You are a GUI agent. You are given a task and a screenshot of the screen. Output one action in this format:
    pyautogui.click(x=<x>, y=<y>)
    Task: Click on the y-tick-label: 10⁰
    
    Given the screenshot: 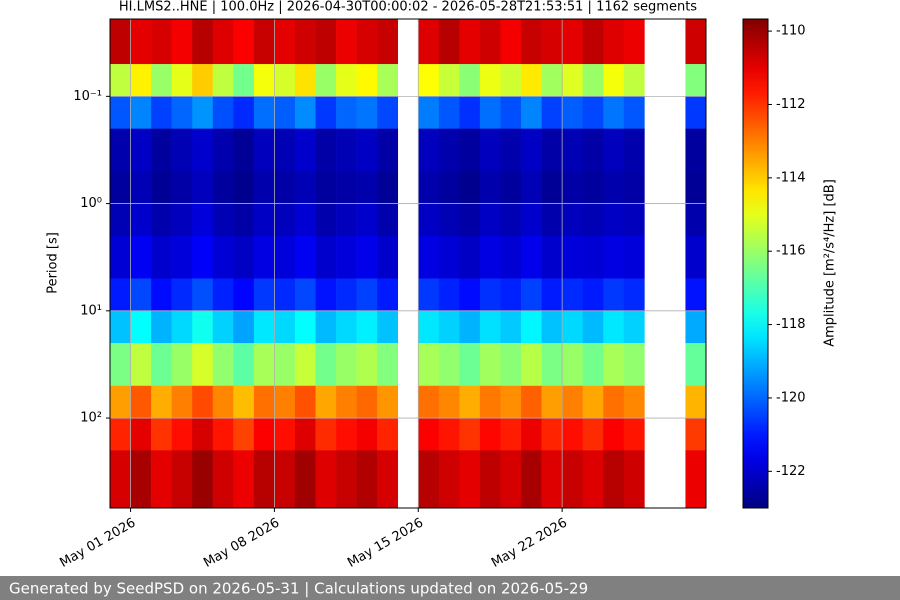 What is the action you would take?
    pyautogui.click(x=91, y=203)
    